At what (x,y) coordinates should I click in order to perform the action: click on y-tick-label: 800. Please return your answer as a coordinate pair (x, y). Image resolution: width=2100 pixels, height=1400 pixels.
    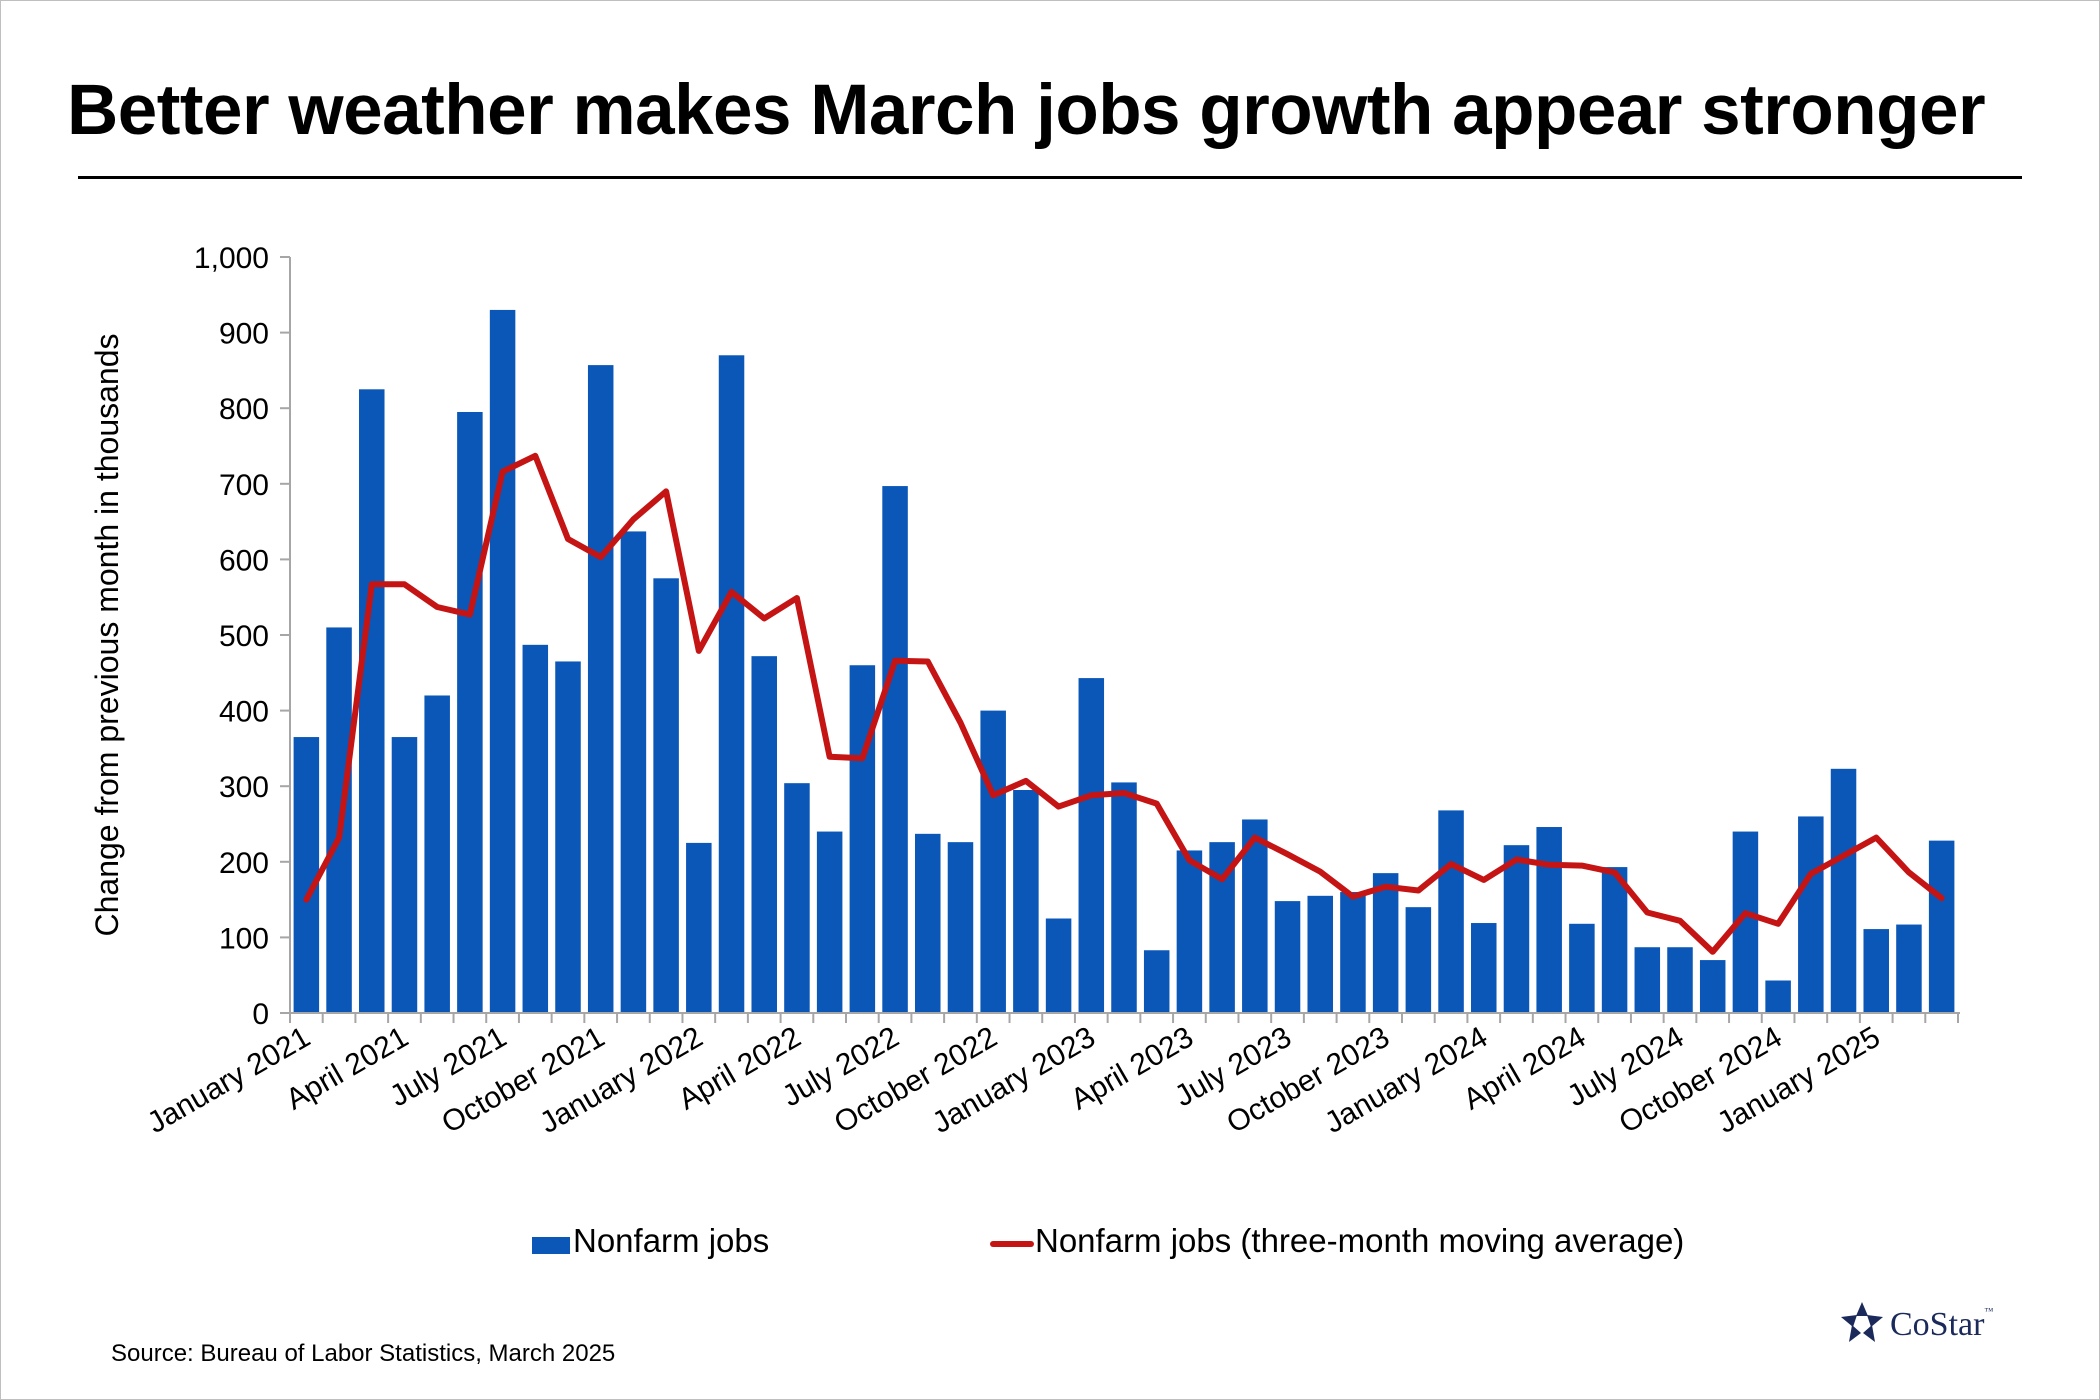
    Looking at the image, I should click on (244, 409).